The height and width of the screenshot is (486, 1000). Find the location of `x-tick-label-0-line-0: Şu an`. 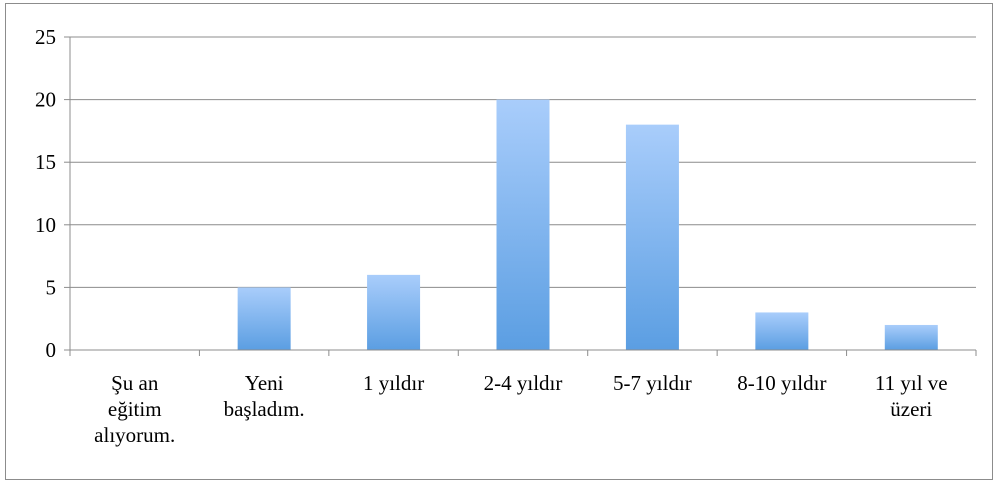

x-tick-label-0-line-0: Şu an is located at coordinates (135, 383).